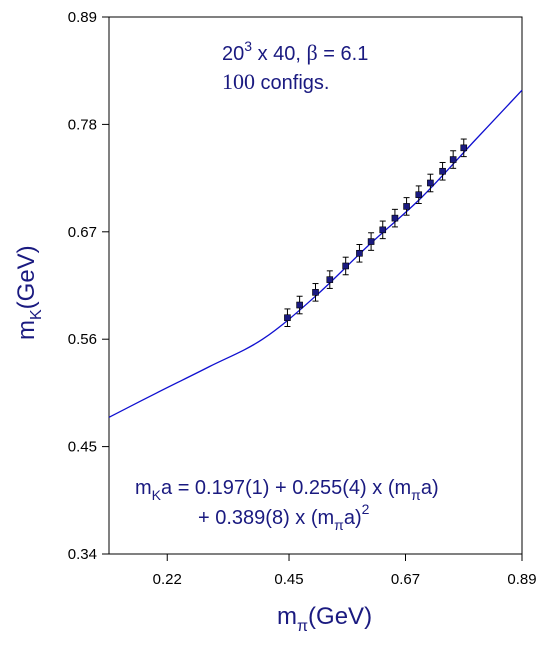 Image resolution: width=545 pixels, height=654 pixels. Describe the element at coordinates (345, 571) in the screenshot. I see `x-axis: 0.22 0.45 0.67 0.89` at that location.